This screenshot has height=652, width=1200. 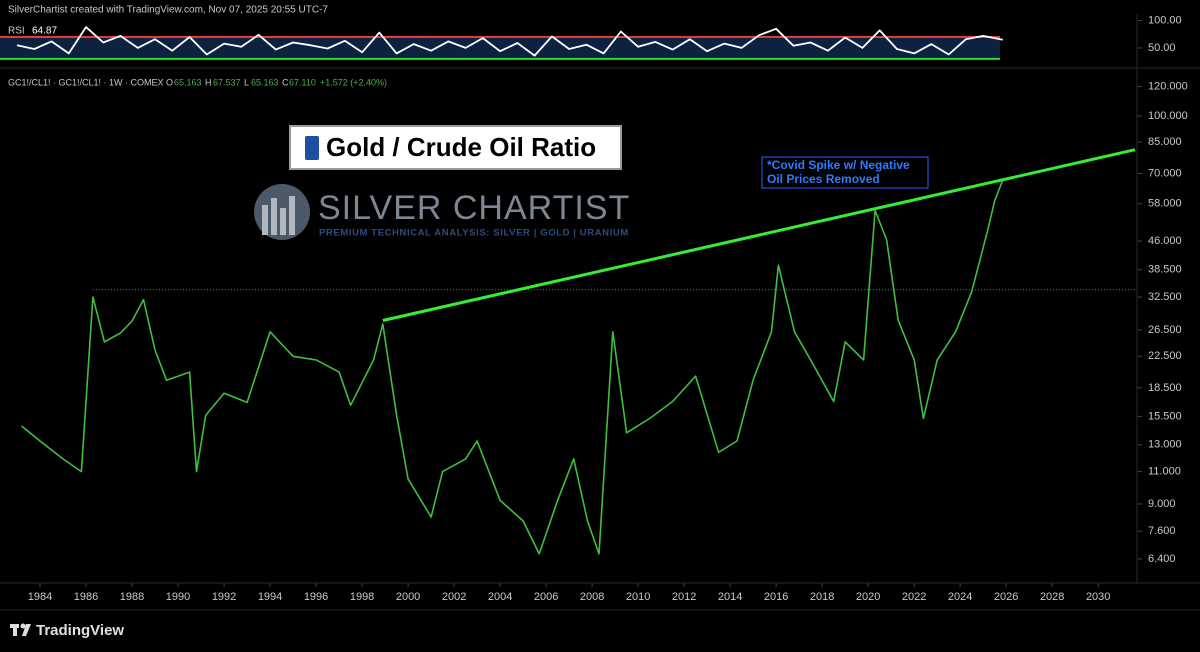 I want to click on series-line, so click(x=509, y=41).